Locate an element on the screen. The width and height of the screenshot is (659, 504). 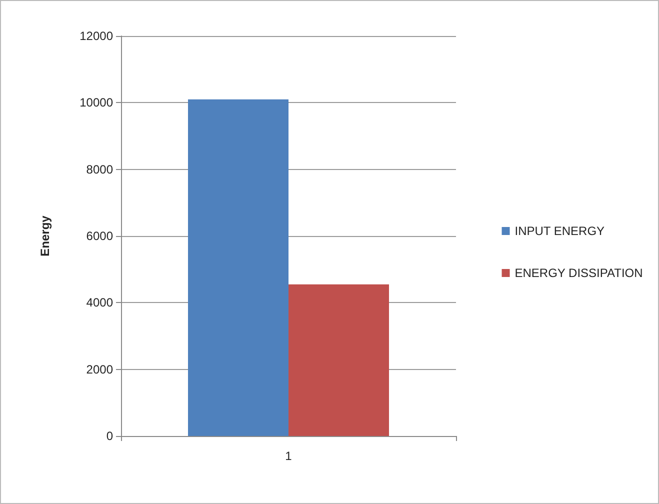
y-tick-label: 10000 is located at coordinates (97, 103).